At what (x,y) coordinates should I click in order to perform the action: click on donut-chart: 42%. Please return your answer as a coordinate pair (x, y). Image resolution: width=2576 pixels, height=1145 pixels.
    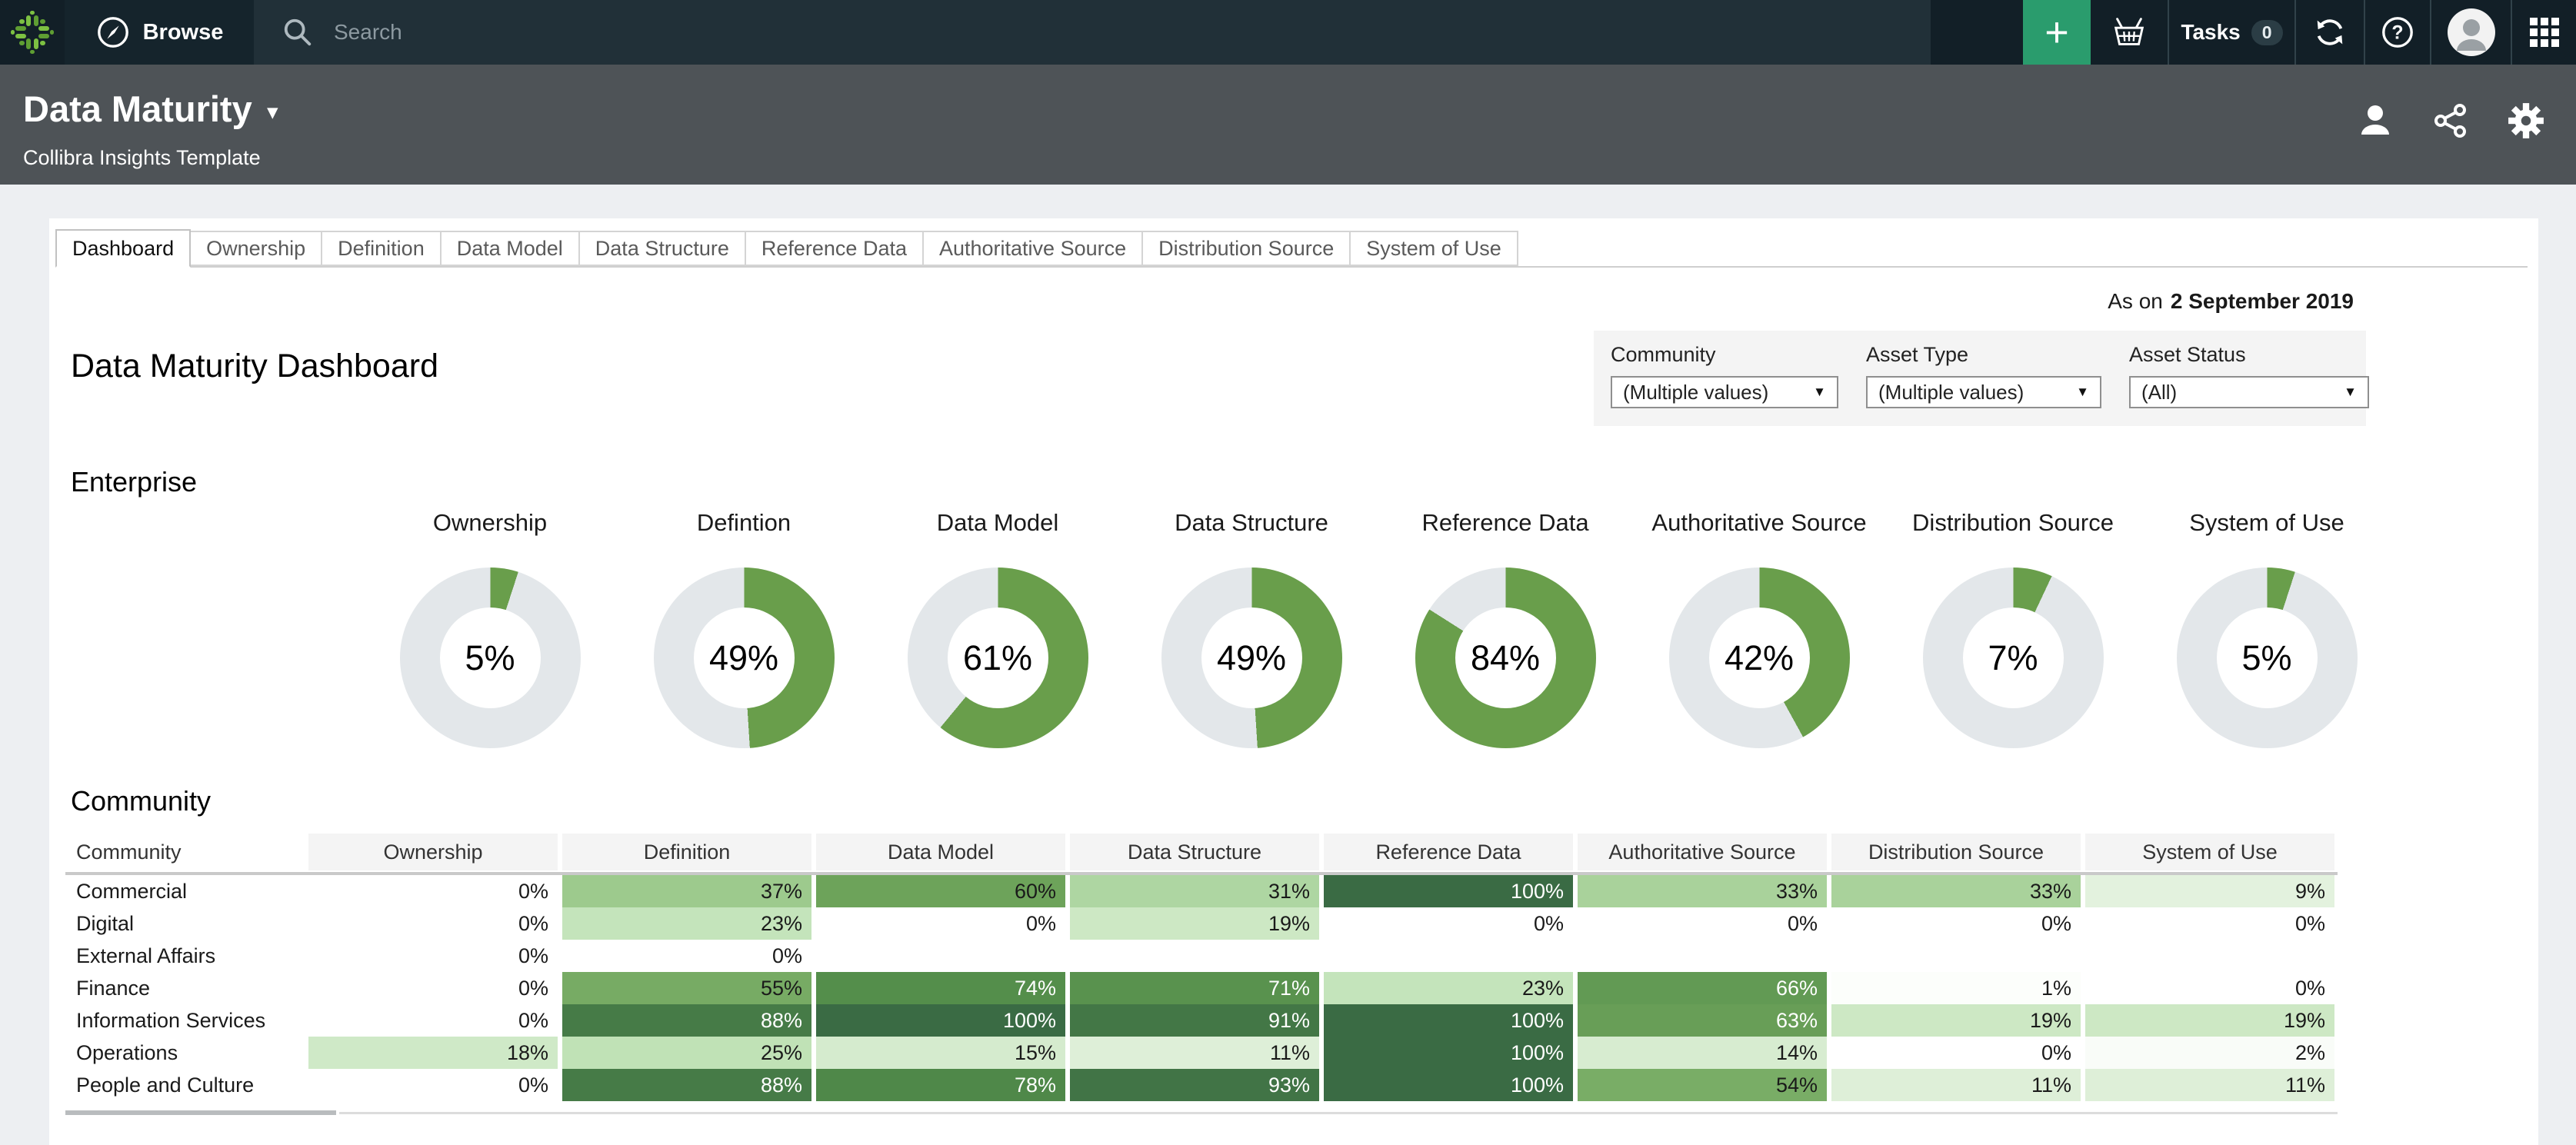
    Looking at the image, I should click on (1759, 658).